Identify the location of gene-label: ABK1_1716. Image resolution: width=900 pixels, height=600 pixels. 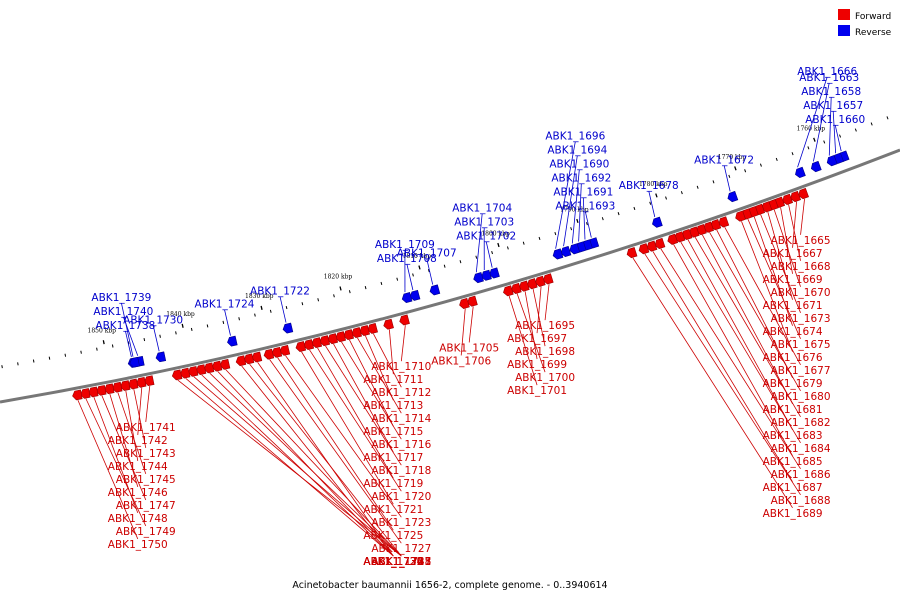
(401, 445).